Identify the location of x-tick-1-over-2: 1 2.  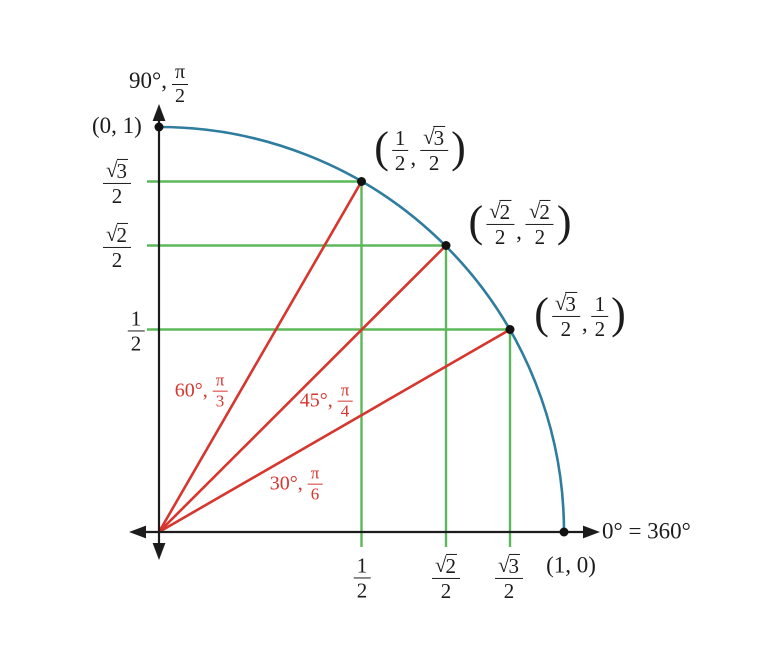
(362, 577).